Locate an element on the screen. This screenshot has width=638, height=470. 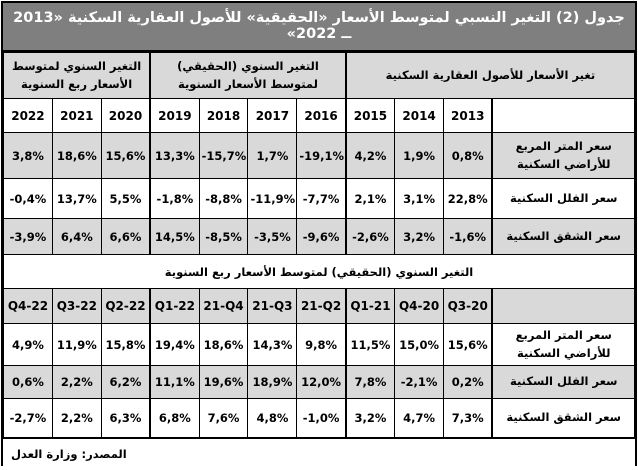
value-cell: -7,7% is located at coordinates (321, 198).